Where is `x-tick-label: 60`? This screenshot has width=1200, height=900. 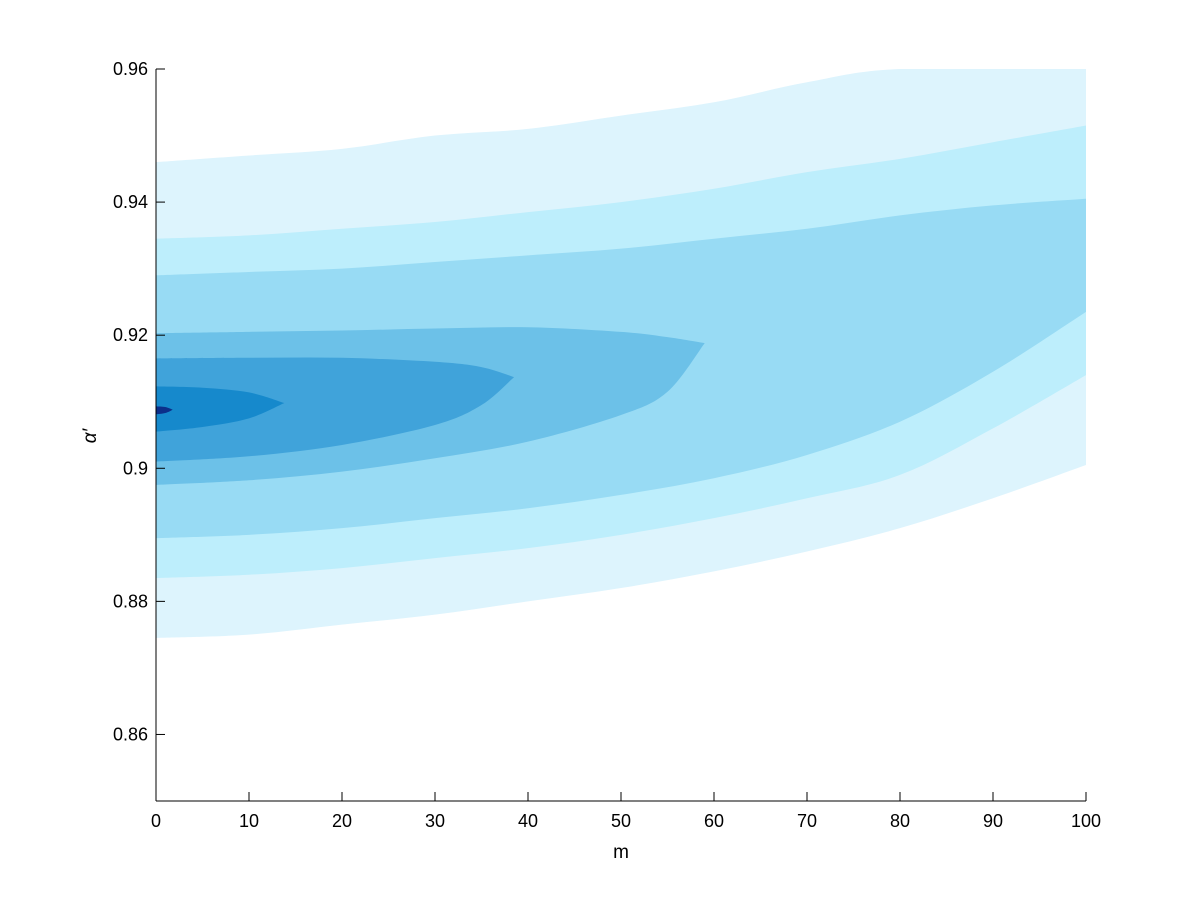 x-tick-label: 60 is located at coordinates (714, 821).